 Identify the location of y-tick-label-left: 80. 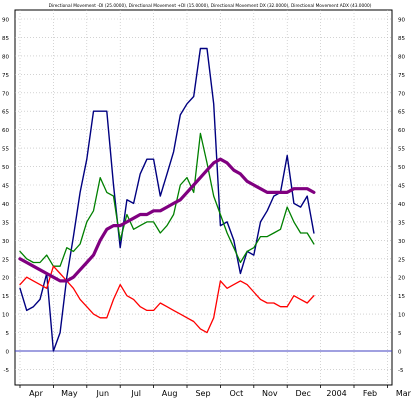
(5, 57).